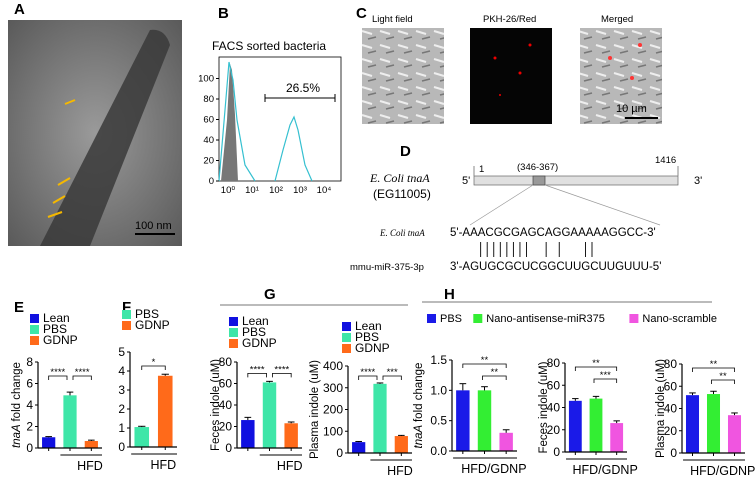 This screenshot has height=485, width=755. I want to click on image-title-pkh26: PKH-26/Red, so click(509, 19).